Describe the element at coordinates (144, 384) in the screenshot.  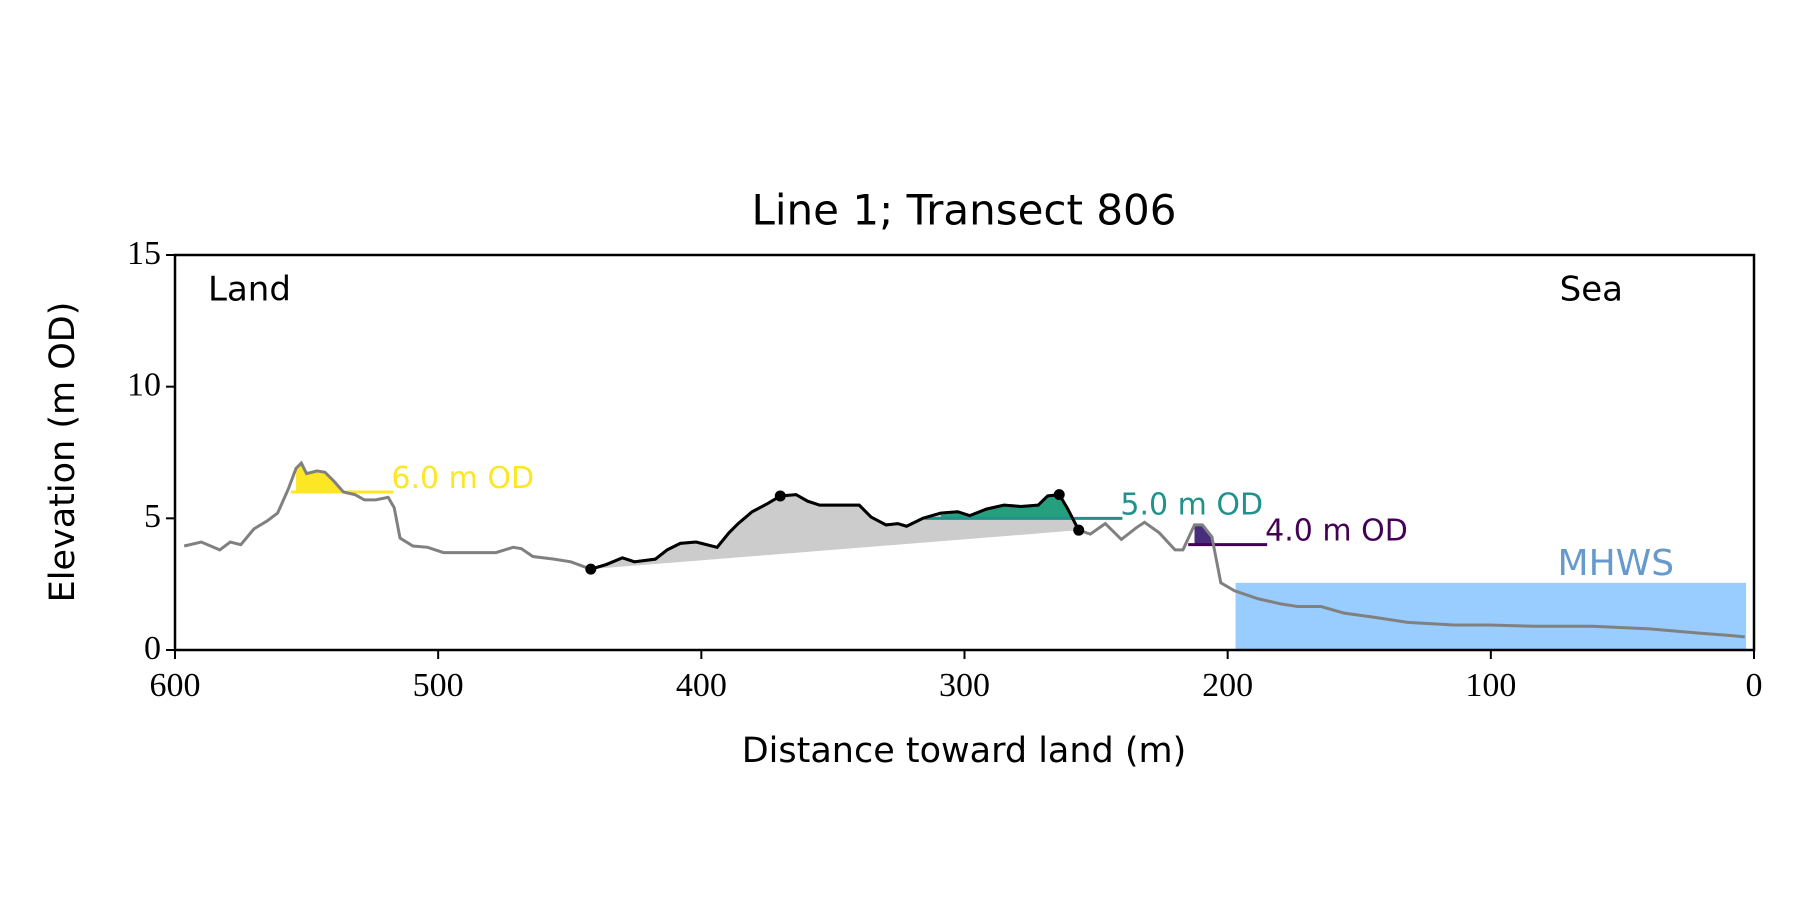
I see `y-tick-label: 10` at that location.